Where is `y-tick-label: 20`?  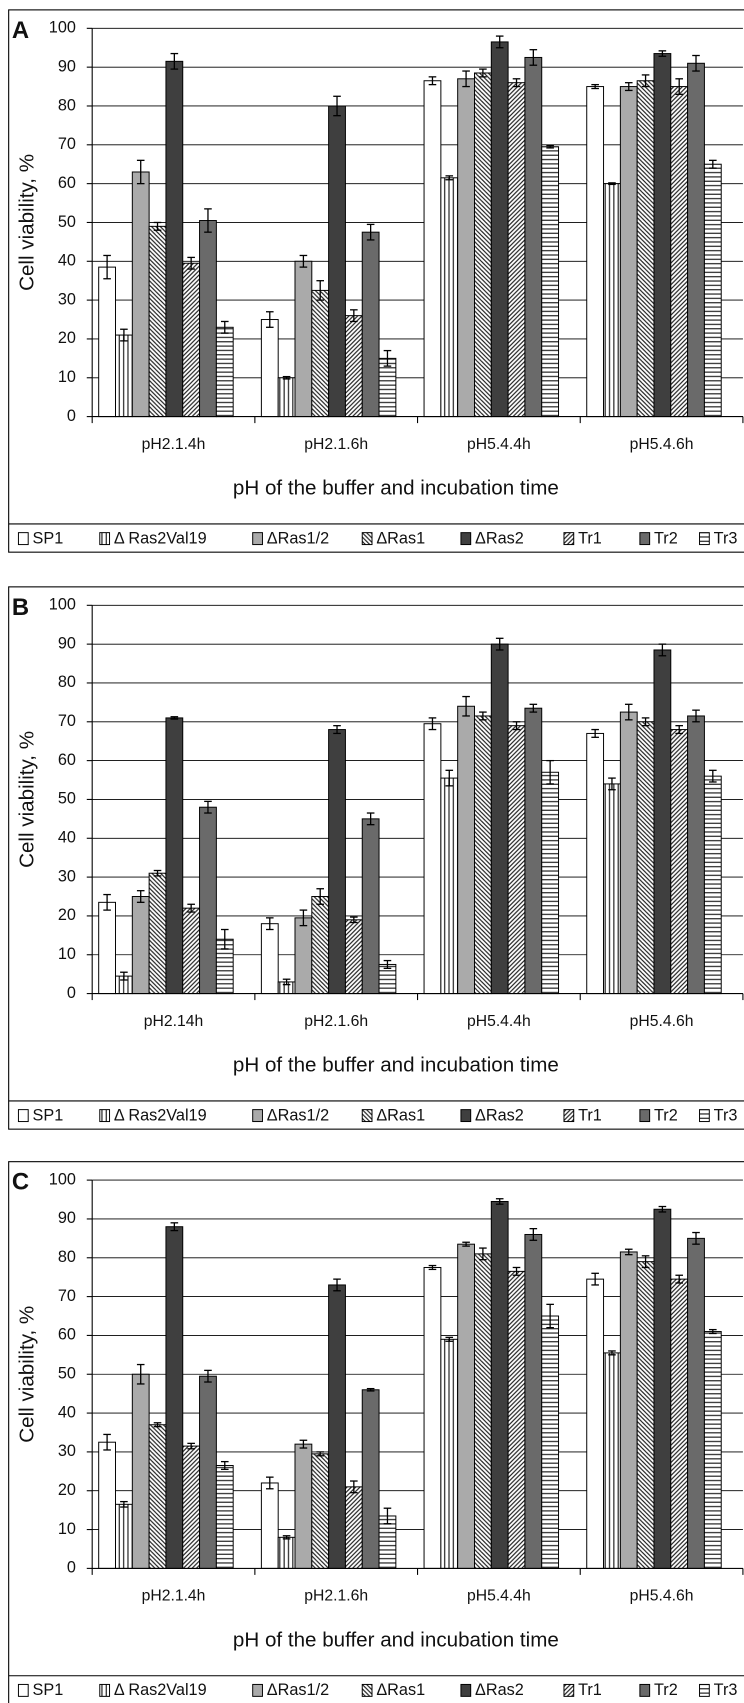
y-tick-label: 20 is located at coordinates (67, 1490).